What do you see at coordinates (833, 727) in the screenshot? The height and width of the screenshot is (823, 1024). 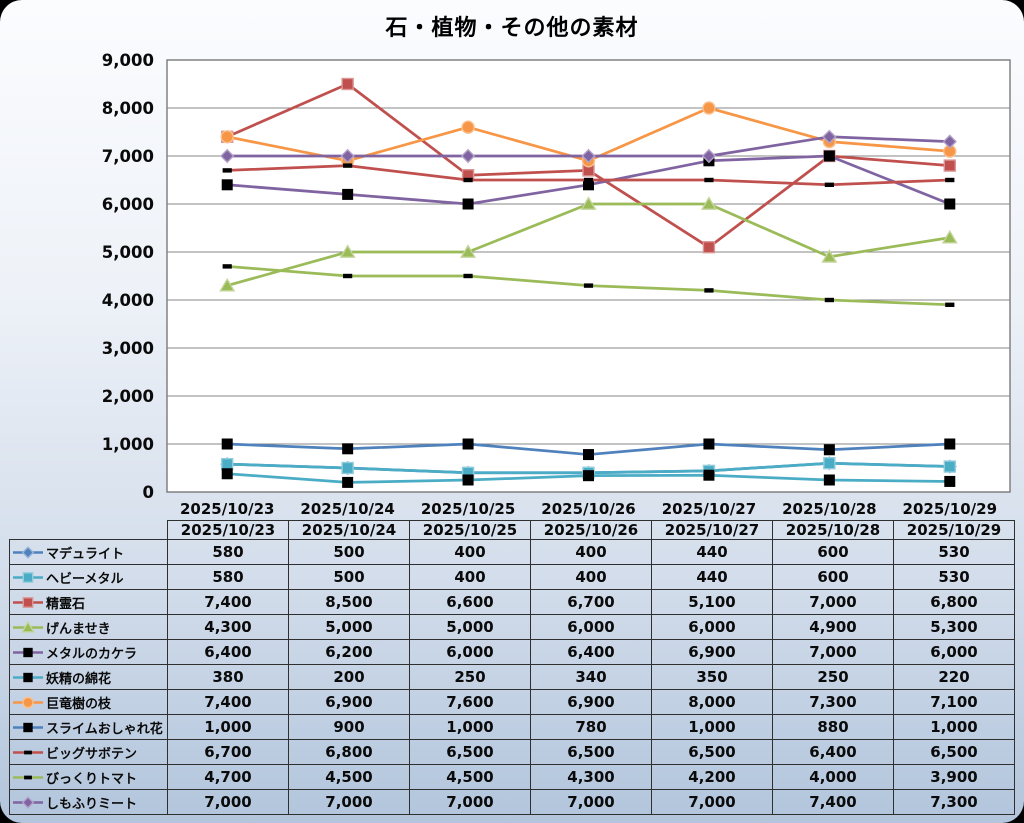 I see `table-cell: 880` at bounding box center [833, 727].